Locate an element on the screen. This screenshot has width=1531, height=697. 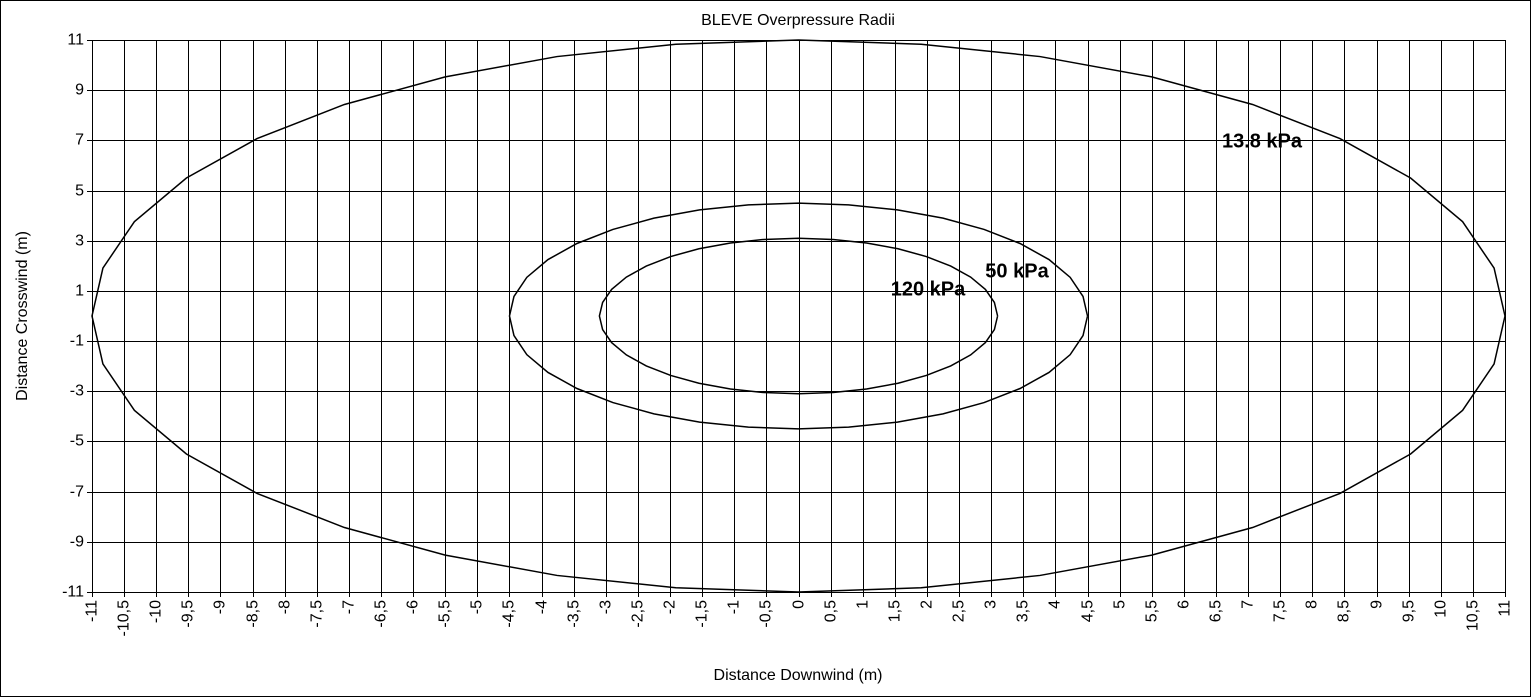
x-tick-label: 3,5 is located at coordinates (1023, 611).